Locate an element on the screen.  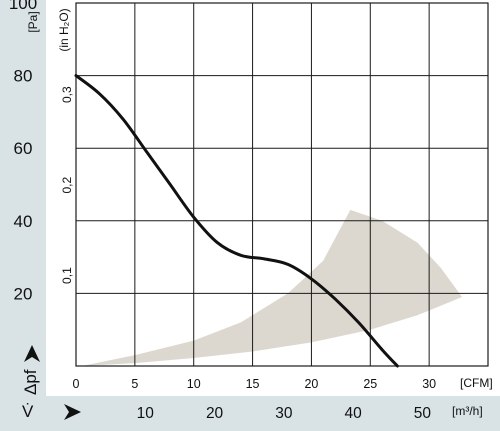
inh2o-tick-label: 0,1 is located at coordinates (67, 275).